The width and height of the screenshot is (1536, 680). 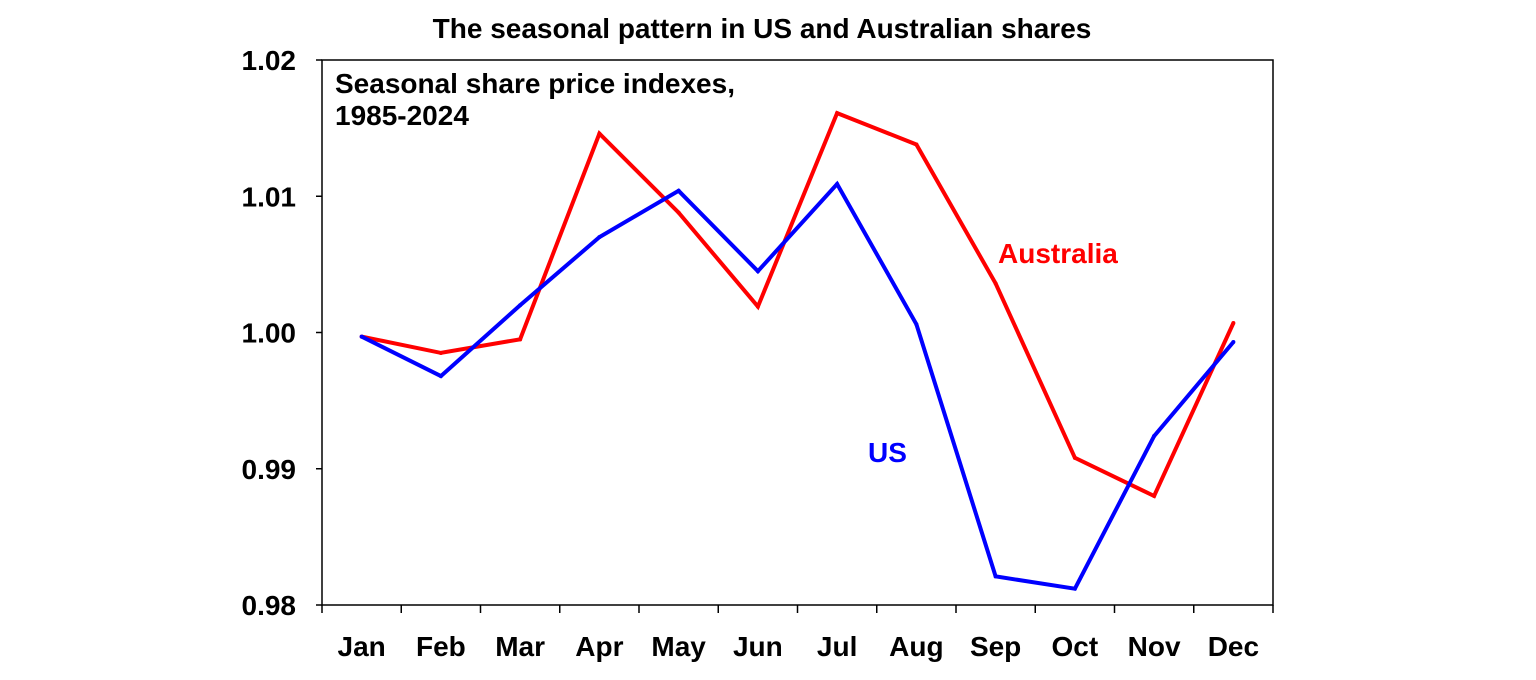 What do you see at coordinates (757, 271) in the screenshot?
I see `data-point-us-jun` at bounding box center [757, 271].